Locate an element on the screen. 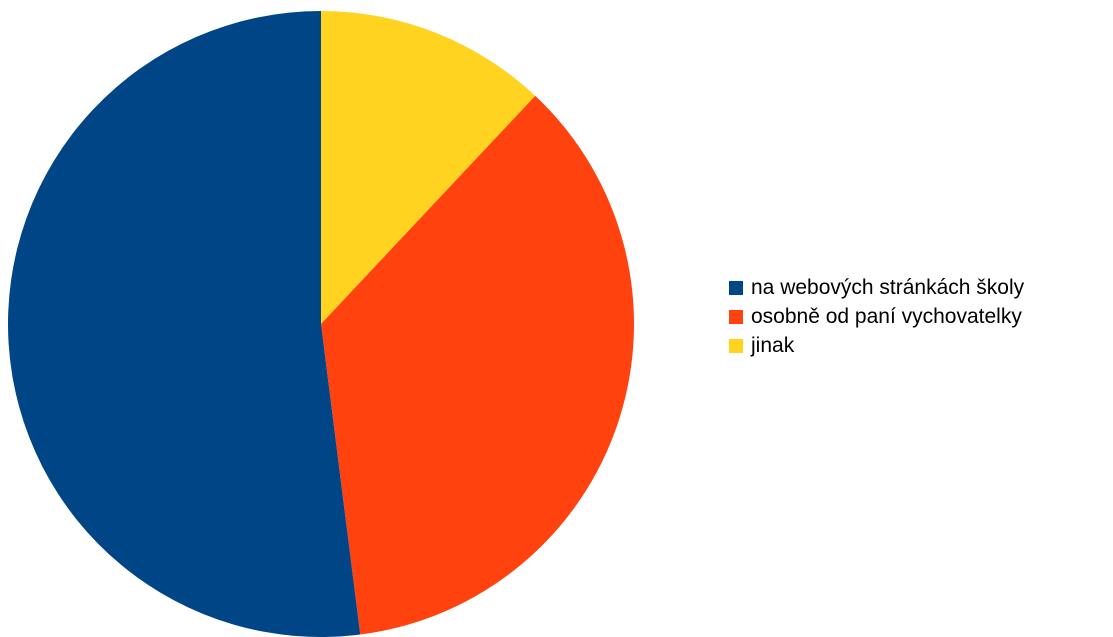 The height and width of the screenshot is (637, 1113). legend-label-web: na webových stránkách školy is located at coordinates (888, 287).